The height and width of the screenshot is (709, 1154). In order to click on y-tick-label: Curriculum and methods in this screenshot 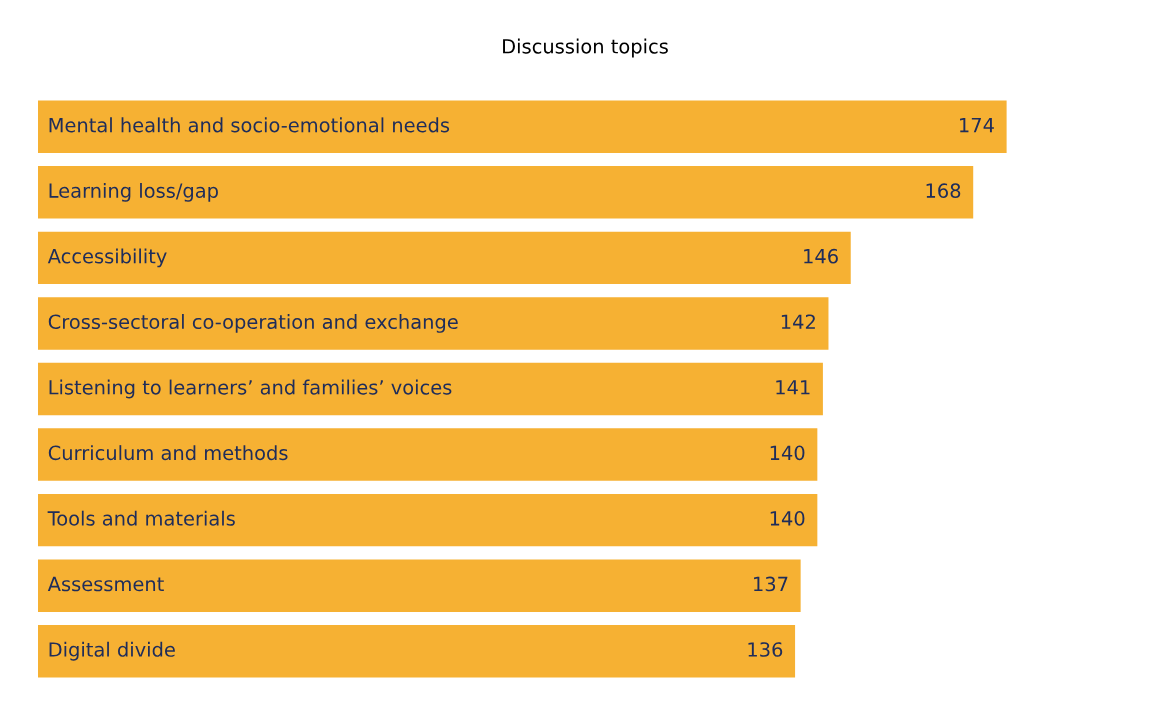, I will do `click(168, 453)`.